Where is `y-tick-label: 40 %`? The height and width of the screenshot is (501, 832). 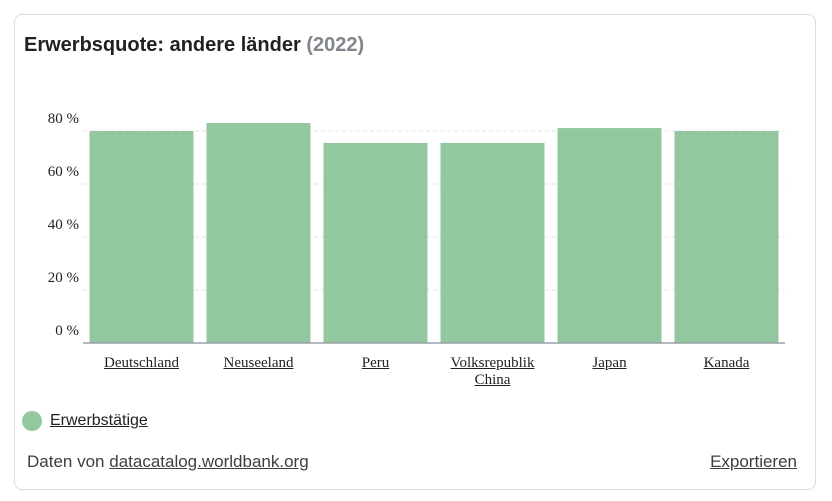 y-tick-label: 40 % is located at coordinates (63, 225).